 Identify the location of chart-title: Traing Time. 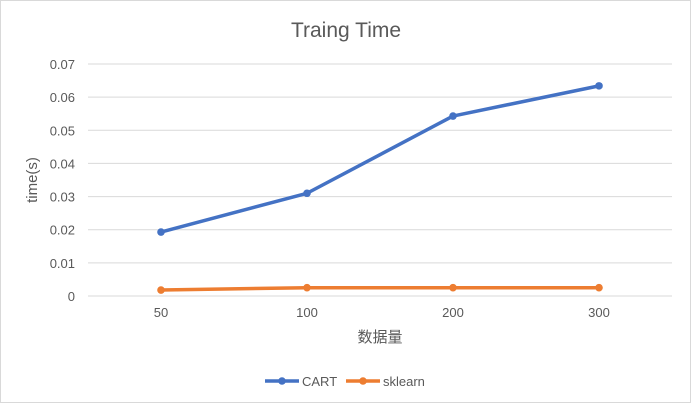
(346, 30).